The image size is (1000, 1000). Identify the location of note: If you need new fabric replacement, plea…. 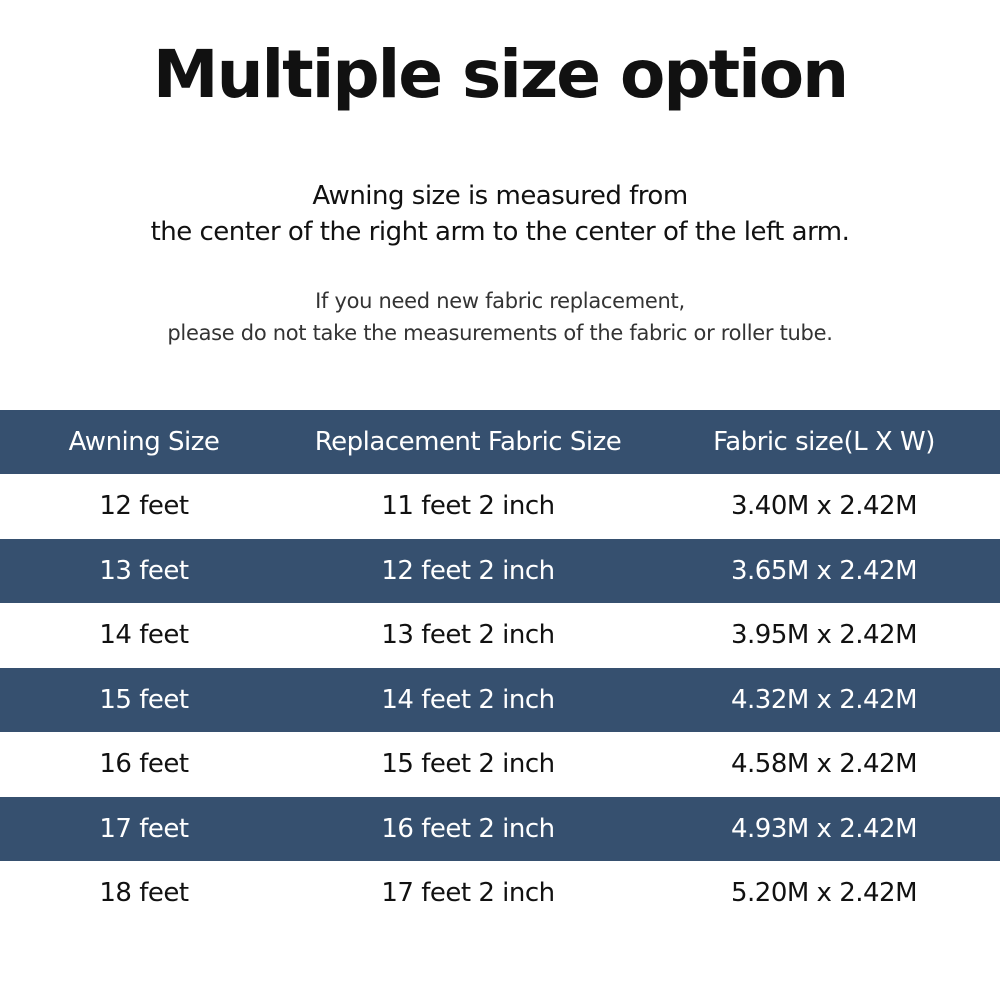
(500, 317).